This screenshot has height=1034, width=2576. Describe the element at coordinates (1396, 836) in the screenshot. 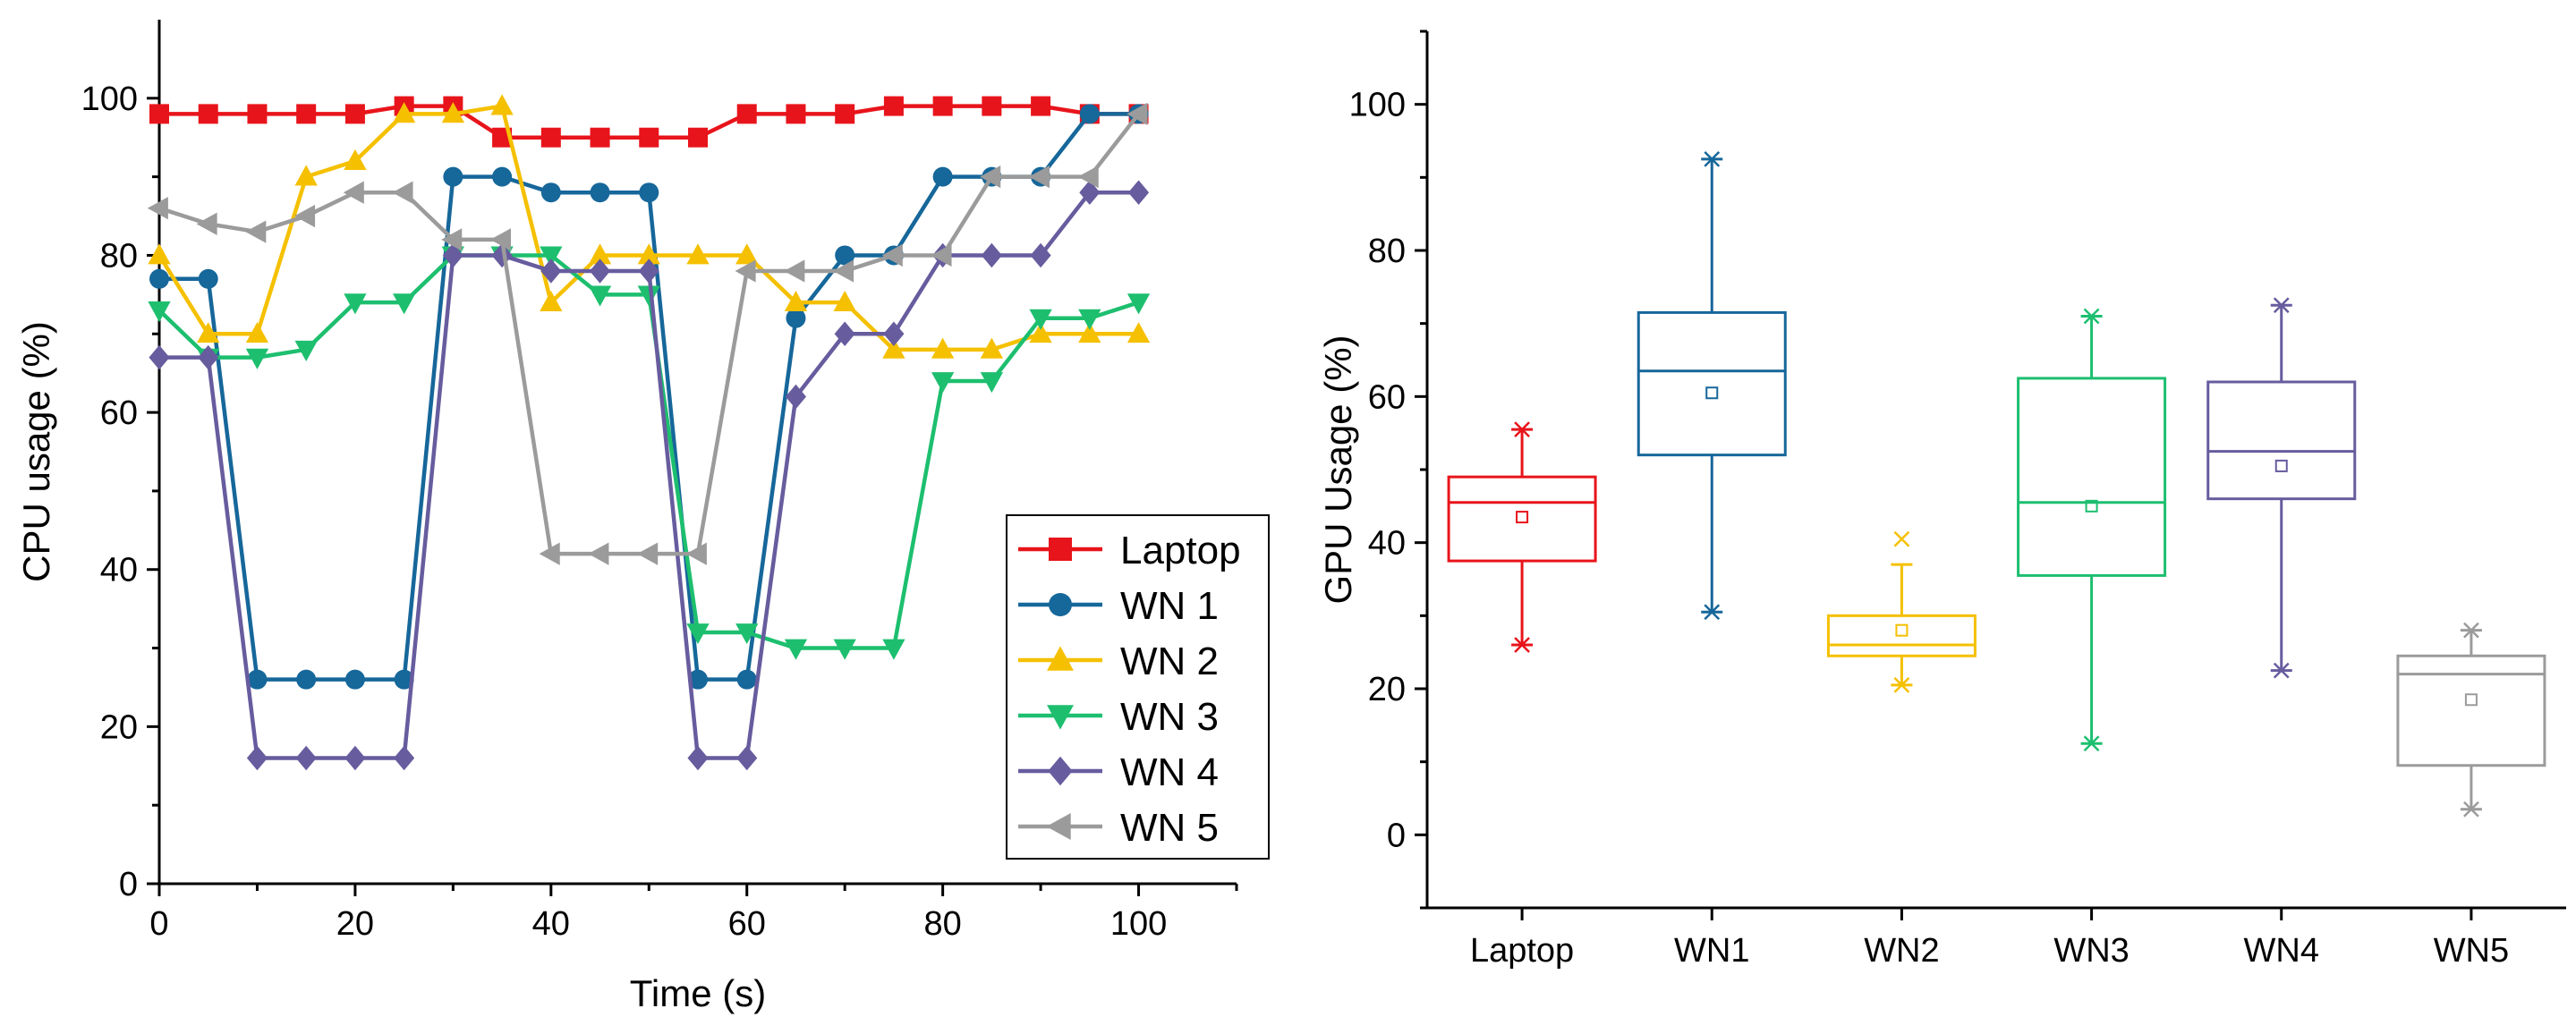

I see `gpu-y-tick-label: 0` at that location.